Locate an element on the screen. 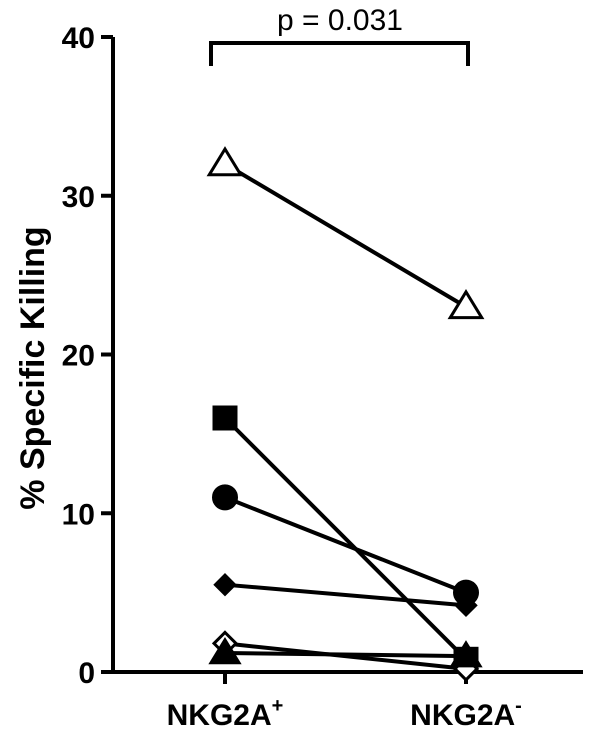  x-axis: NKG2A+ NKG2A- is located at coordinates (347, 701).